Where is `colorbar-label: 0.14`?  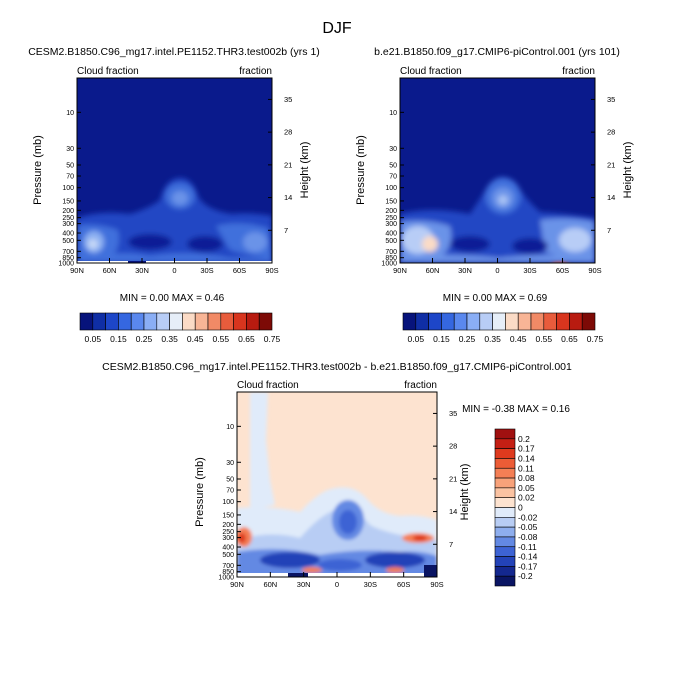
colorbar-label: 0.14 is located at coordinates (526, 458).